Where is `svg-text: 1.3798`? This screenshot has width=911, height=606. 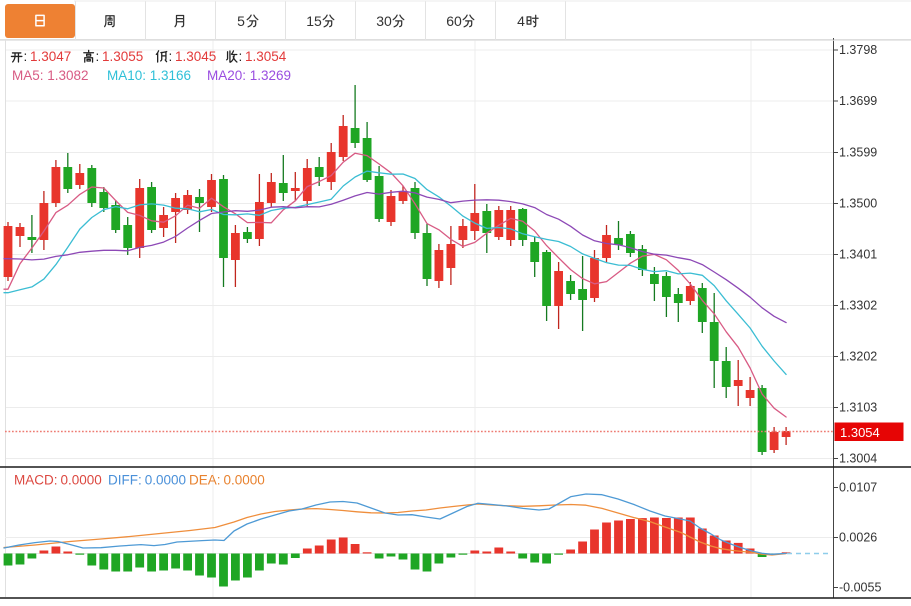
svg-text: 1.3798 is located at coordinates (858, 50).